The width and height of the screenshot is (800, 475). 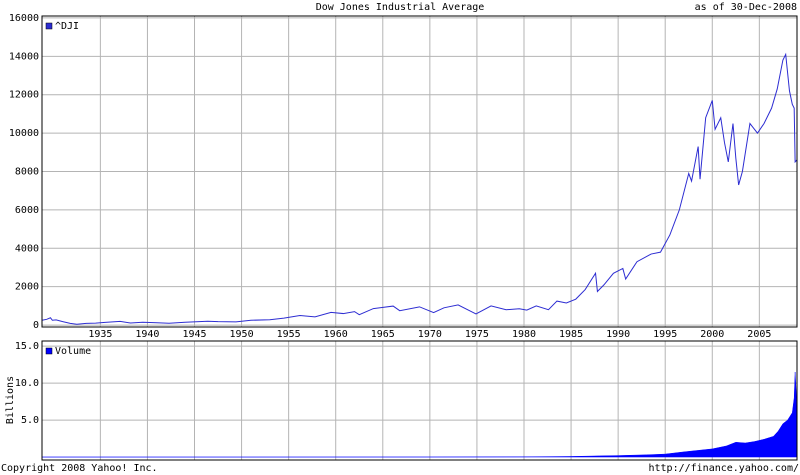 What do you see at coordinates (383, 334) in the screenshot?
I see `x-tick-label: 1965` at bounding box center [383, 334].